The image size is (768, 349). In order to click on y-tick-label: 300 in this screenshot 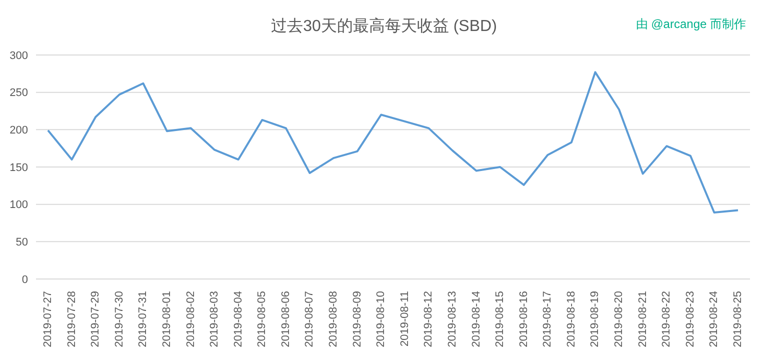, I will do `click(19, 56)`.